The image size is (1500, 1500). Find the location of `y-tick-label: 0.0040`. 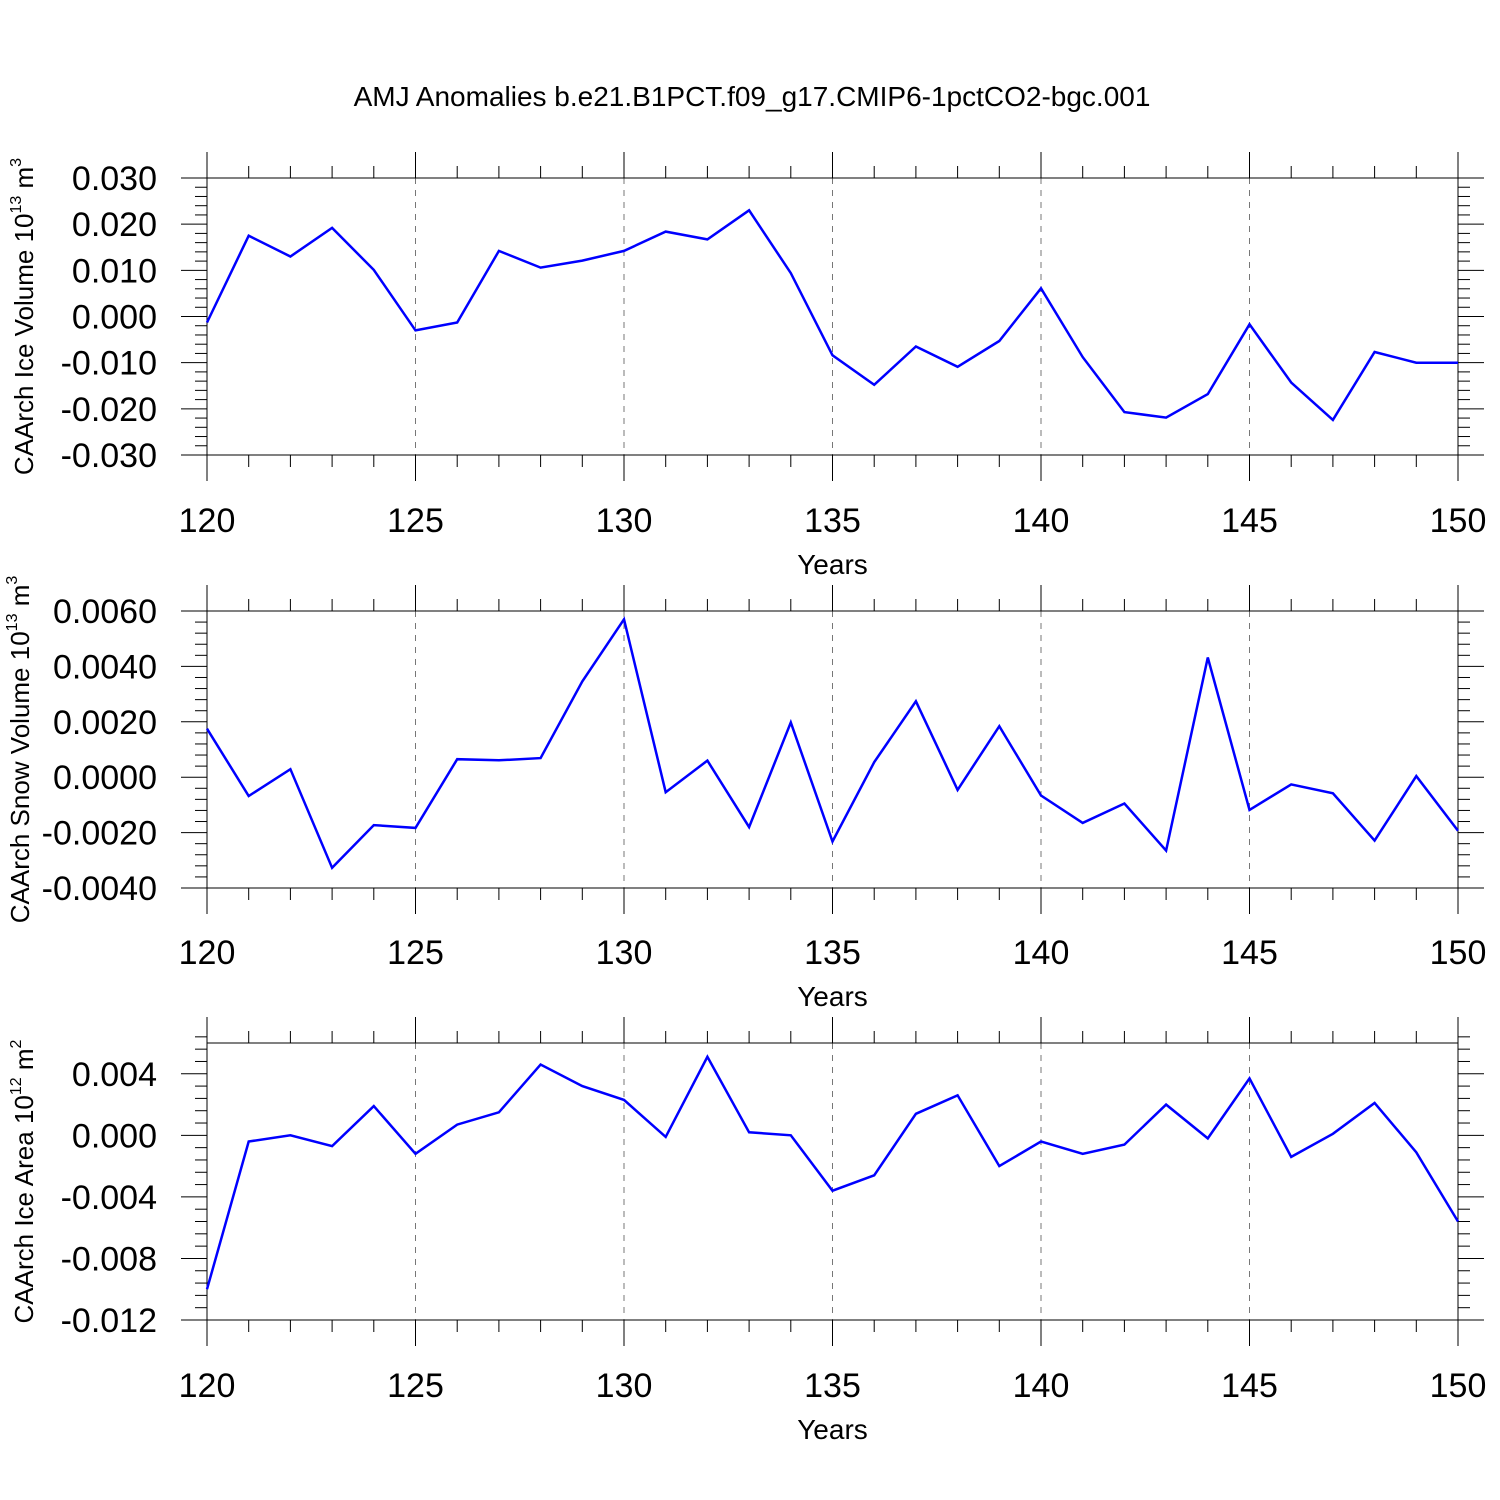

y-tick-label: 0.0040 is located at coordinates (105, 667).